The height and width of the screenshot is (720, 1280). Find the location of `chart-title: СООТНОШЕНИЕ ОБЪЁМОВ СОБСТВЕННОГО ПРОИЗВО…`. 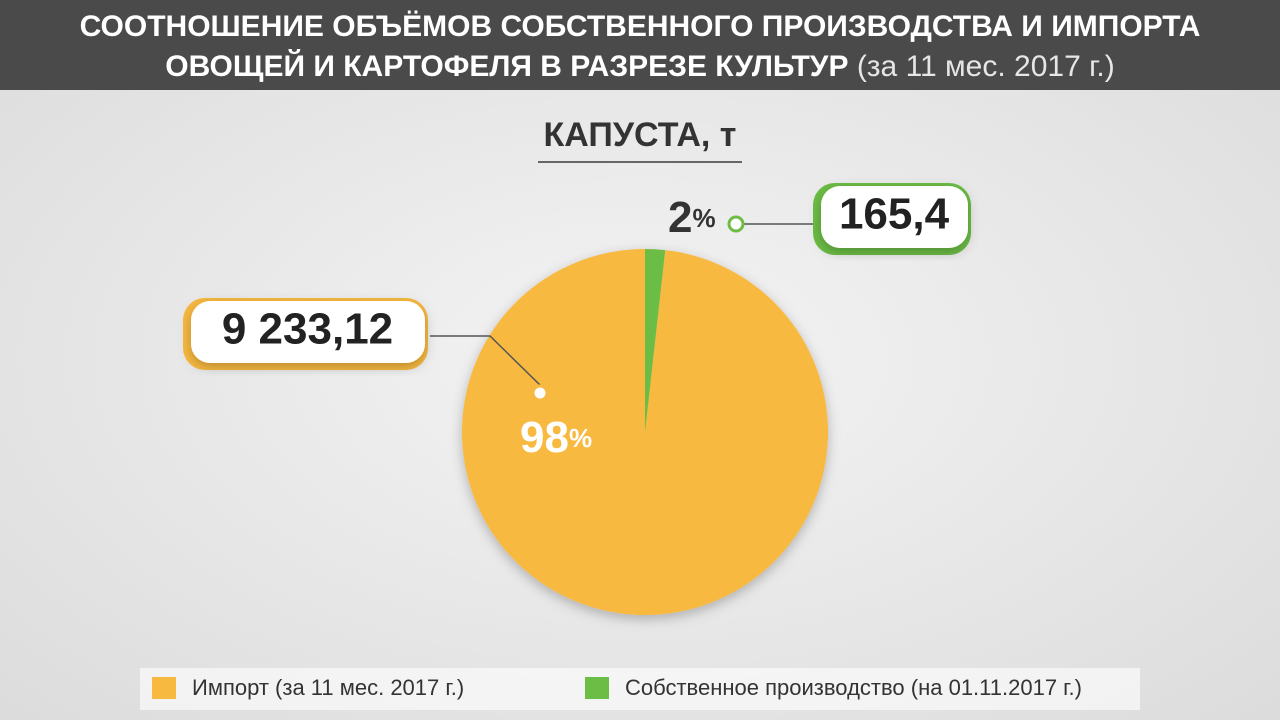

chart-title: СООТНОШЕНИЕ ОБЪЁМОВ СОБСТВЕННОГО ПРОИЗВО… is located at coordinates (640, 26).